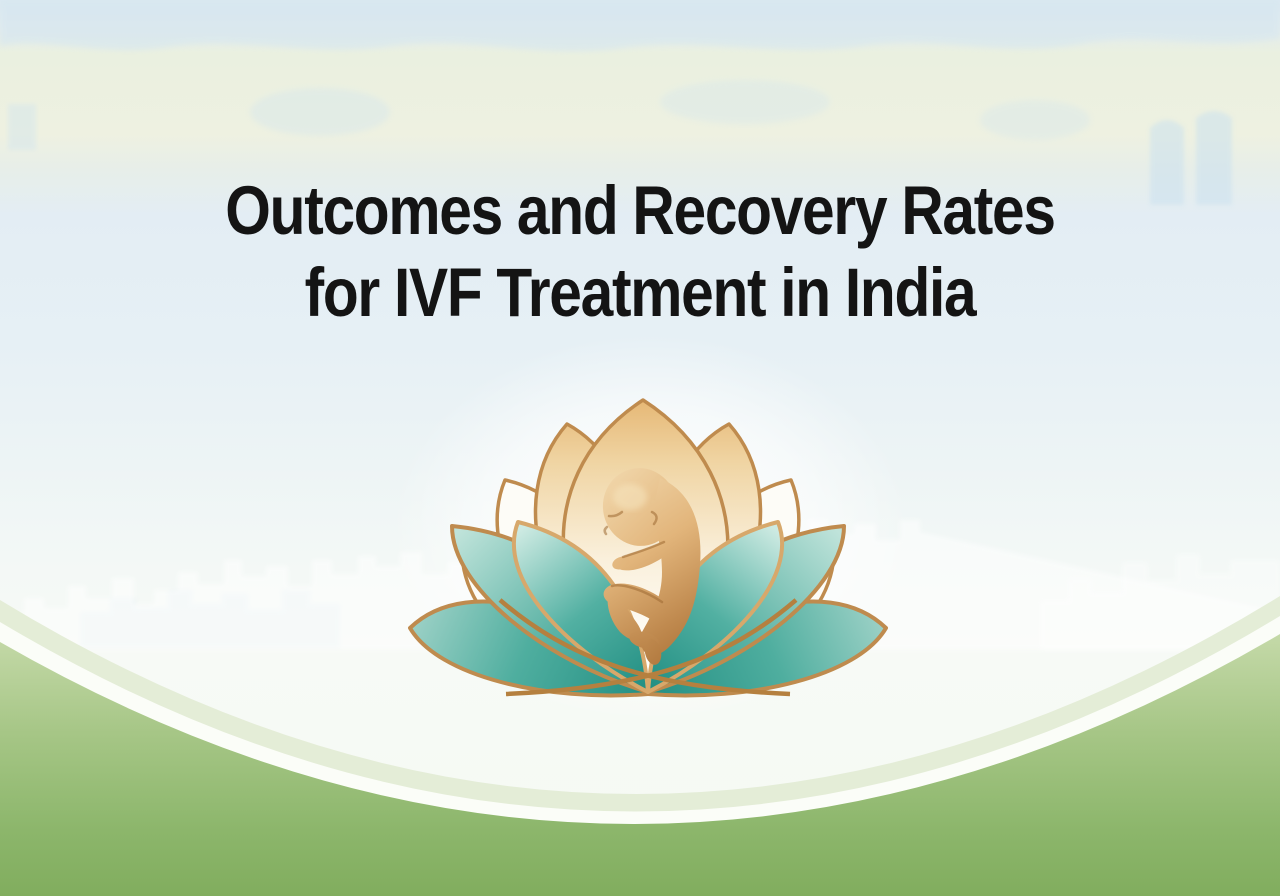 This screenshot has height=896, width=1280. I want to click on teal-leaves, so click(648, 609).